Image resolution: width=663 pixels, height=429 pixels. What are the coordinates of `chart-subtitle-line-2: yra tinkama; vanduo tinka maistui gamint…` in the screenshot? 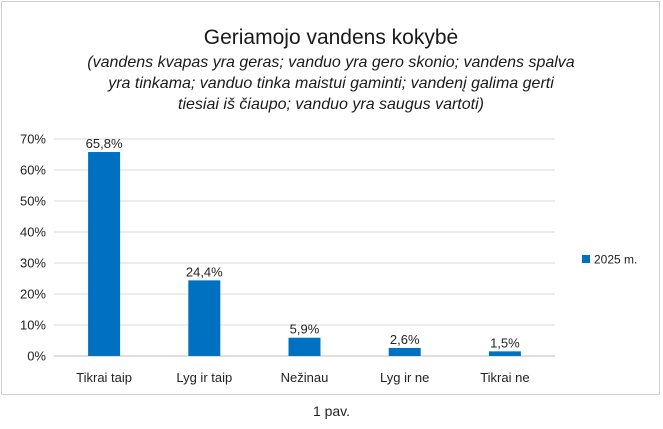 It's located at (330, 83).